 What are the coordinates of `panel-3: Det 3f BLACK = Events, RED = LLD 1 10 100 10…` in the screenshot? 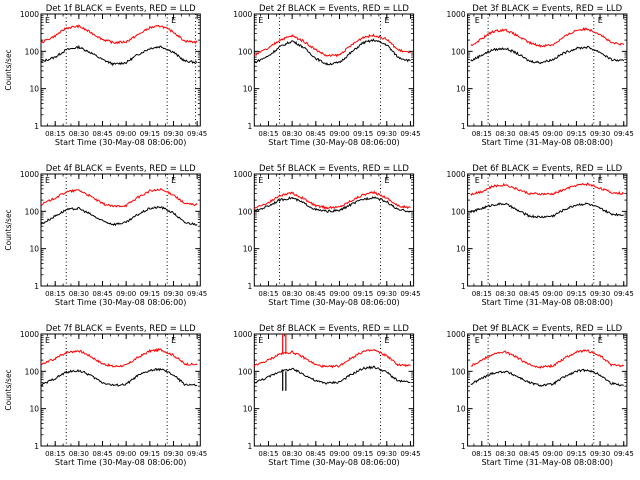 It's located at (540, 75).